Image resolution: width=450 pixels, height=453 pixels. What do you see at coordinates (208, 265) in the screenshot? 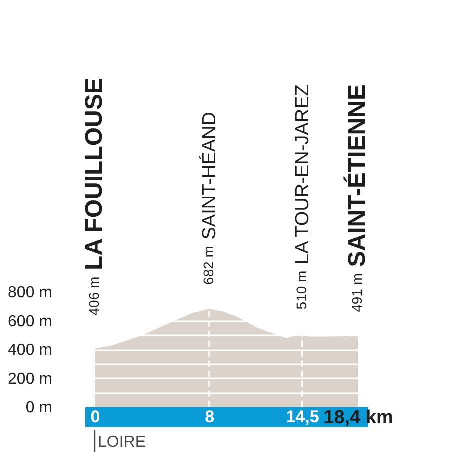
I see `annotation: 682 m` at bounding box center [208, 265].